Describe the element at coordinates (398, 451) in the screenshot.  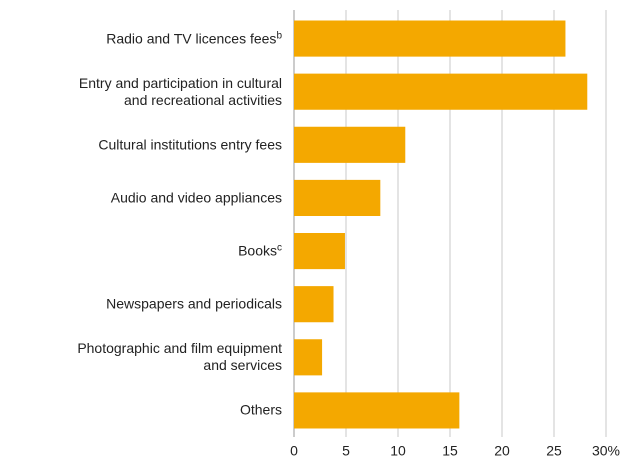
I see `x-tick-label: 10` at that location.